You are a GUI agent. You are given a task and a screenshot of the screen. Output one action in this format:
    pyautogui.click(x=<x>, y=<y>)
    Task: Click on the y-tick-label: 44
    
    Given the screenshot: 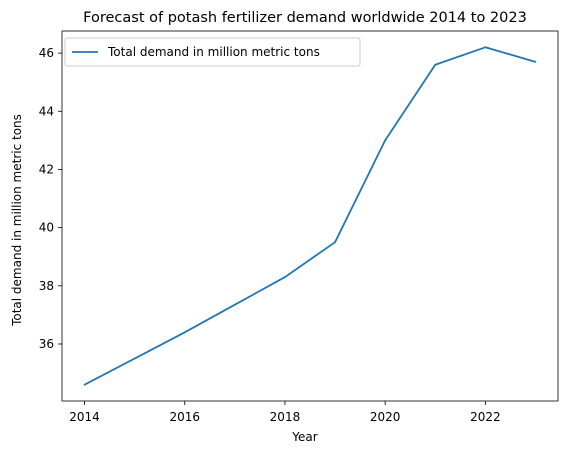 What is the action you would take?
    pyautogui.click(x=46, y=111)
    